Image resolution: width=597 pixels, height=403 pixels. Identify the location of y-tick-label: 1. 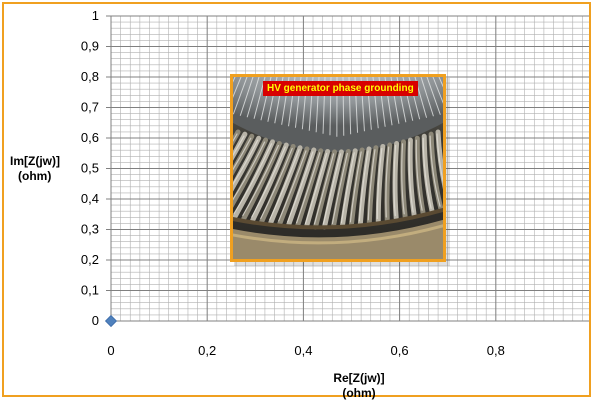
(95, 15).